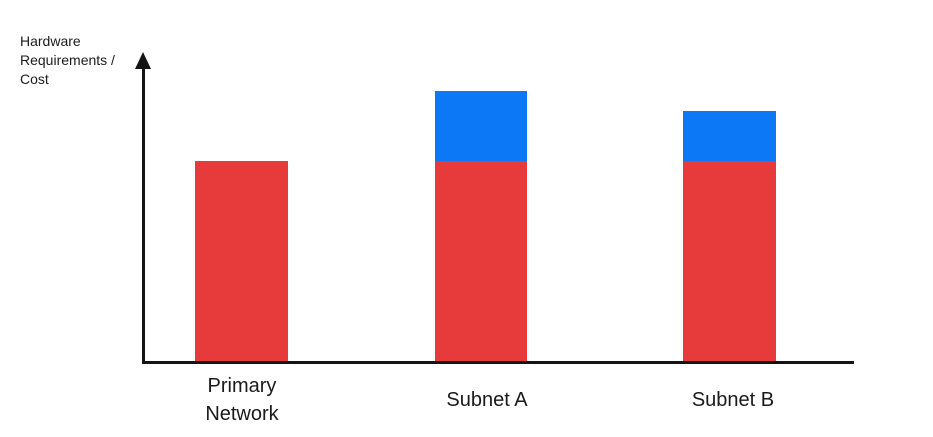 This screenshot has height=437, width=933. Describe the element at coordinates (487, 400) in the screenshot. I see `x-axis-label-subnet-a: Subnet A` at that location.